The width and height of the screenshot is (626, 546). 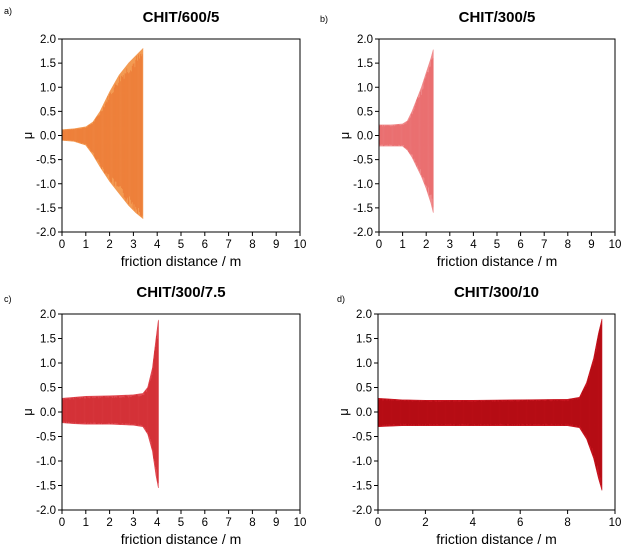 What do you see at coordinates (180, 292) in the screenshot?
I see `chart-title: CHIT/300/7.5` at bounding box center [180, 292].